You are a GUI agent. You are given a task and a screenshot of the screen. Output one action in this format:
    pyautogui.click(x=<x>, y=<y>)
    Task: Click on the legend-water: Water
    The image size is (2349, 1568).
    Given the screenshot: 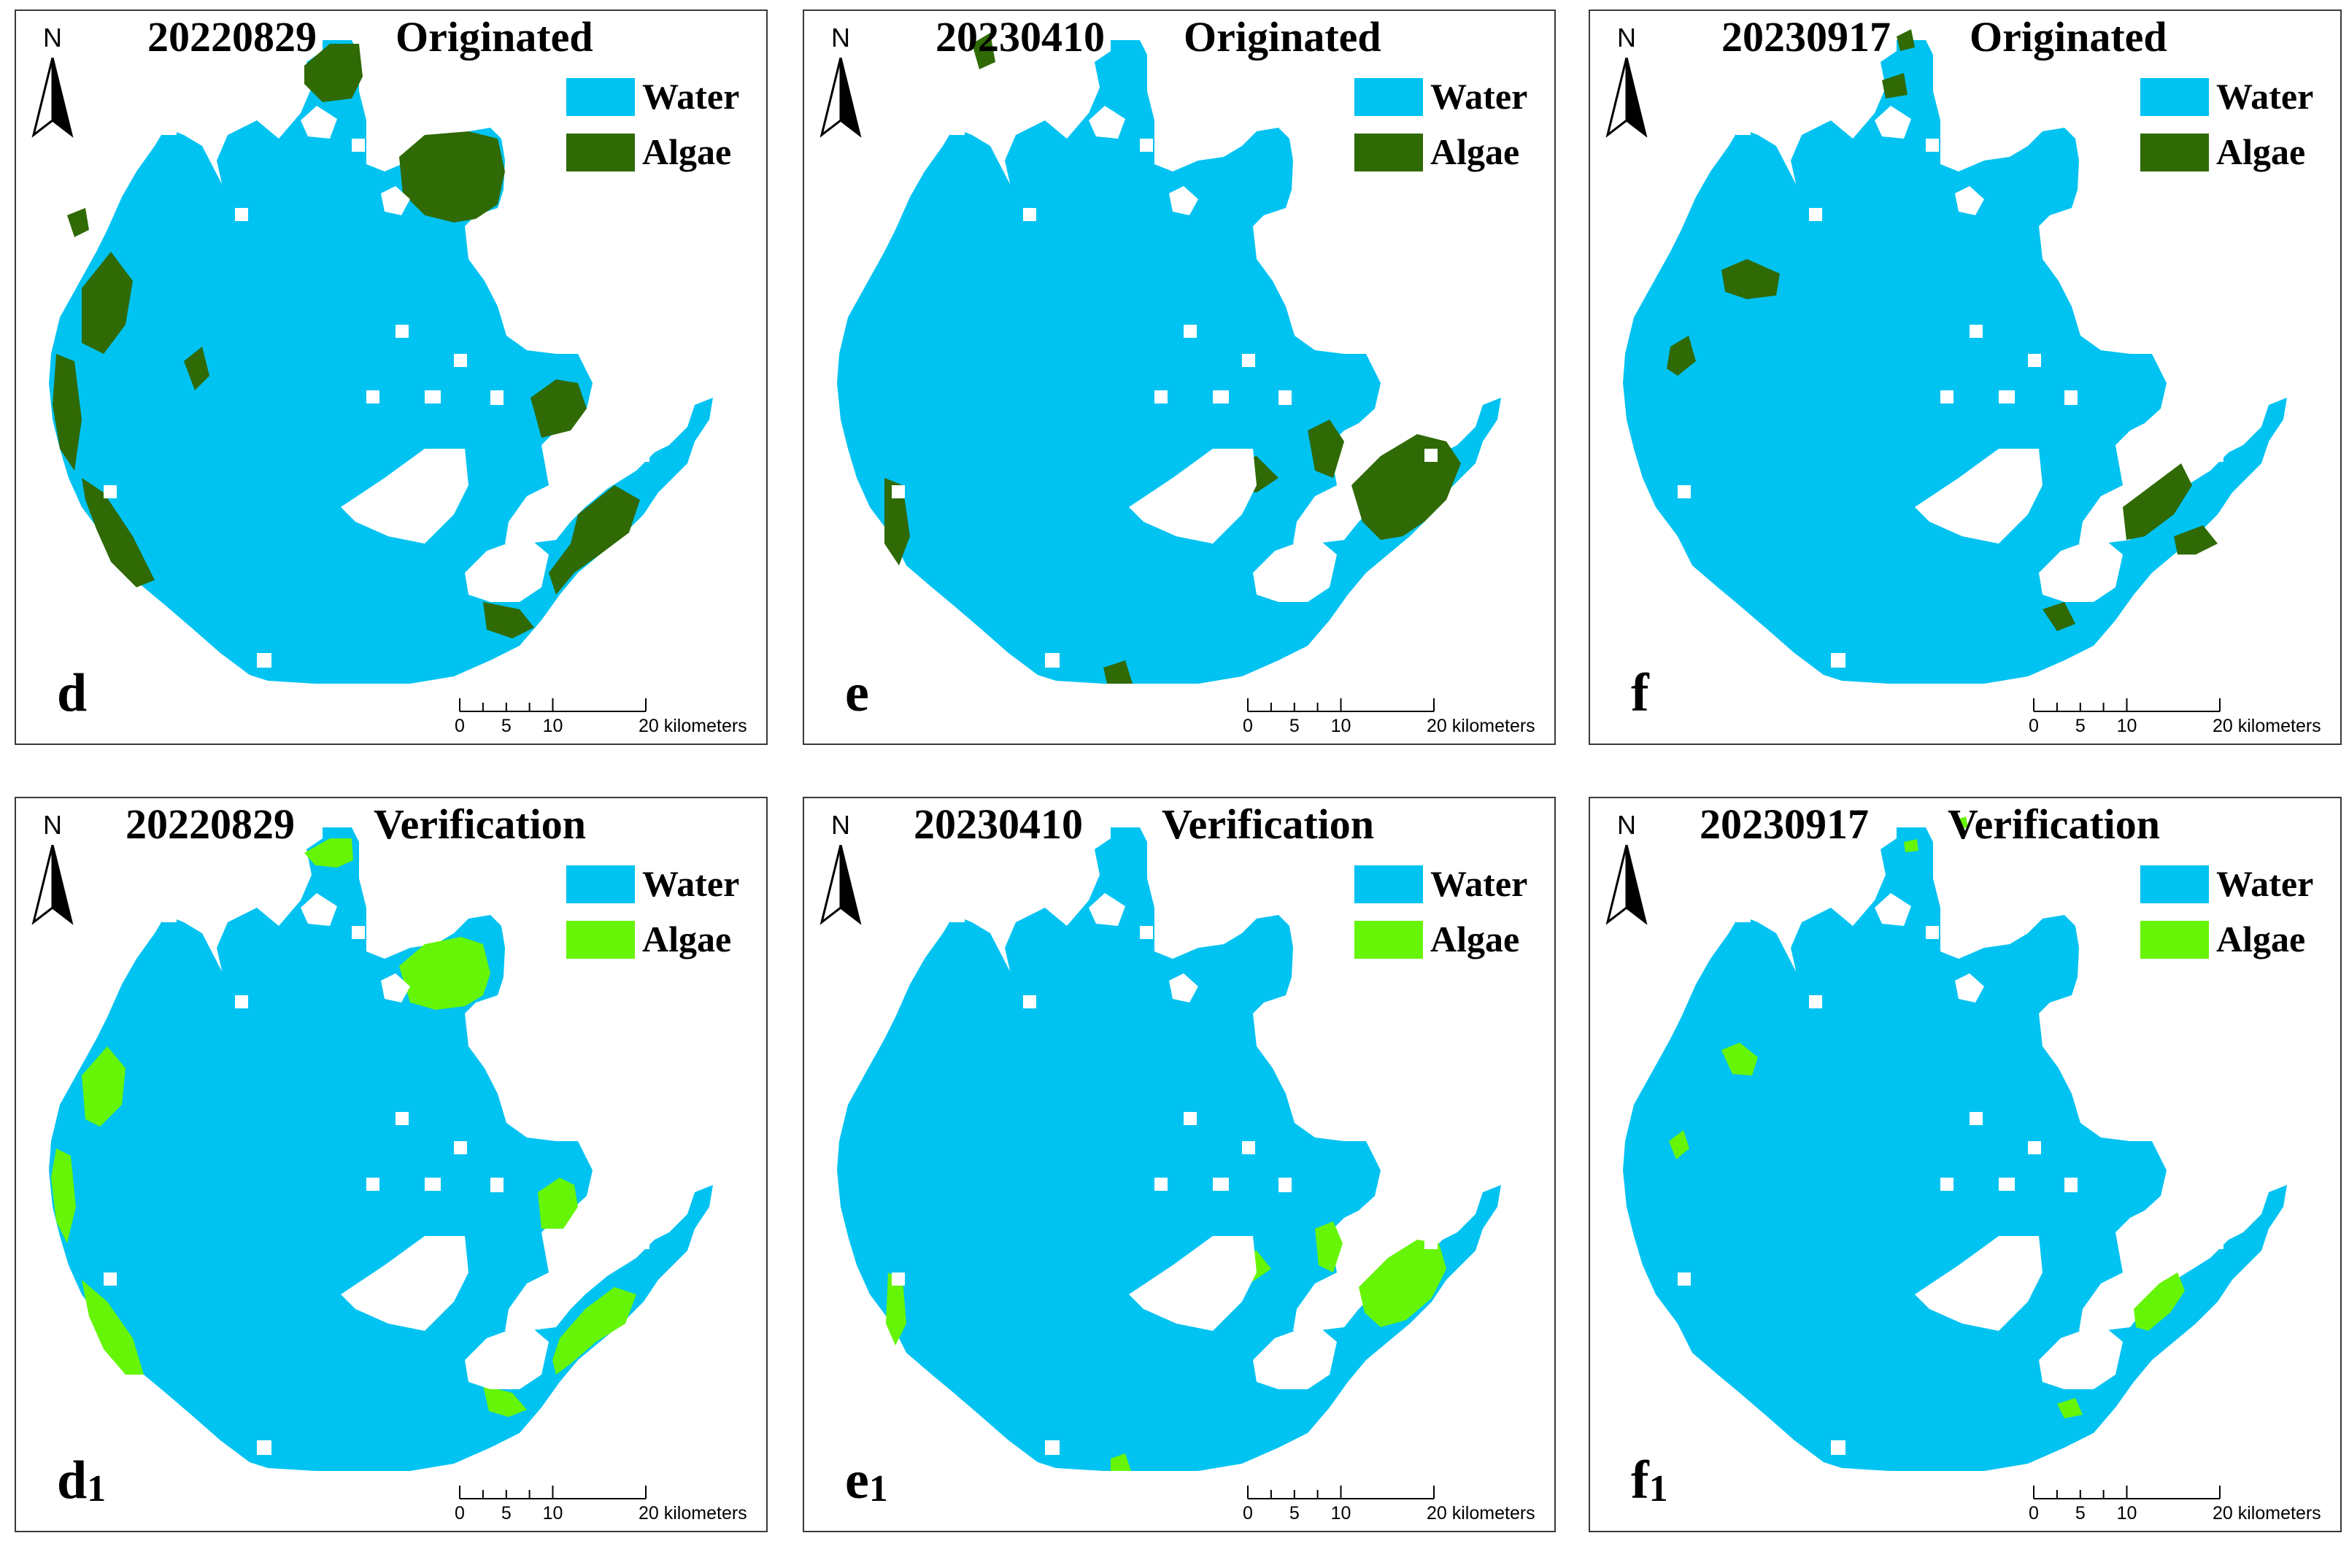 What is the action you would take?
    pyautogui.click(x=661, y=96)
    